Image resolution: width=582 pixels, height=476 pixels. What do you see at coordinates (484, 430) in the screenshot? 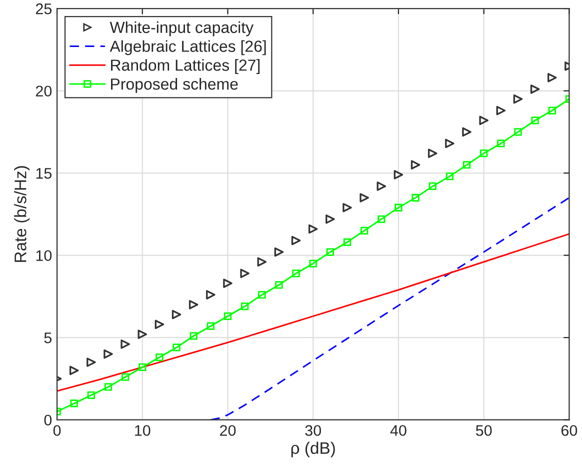
I see `x-tick-label: 50` at bounding box center [484, 430].